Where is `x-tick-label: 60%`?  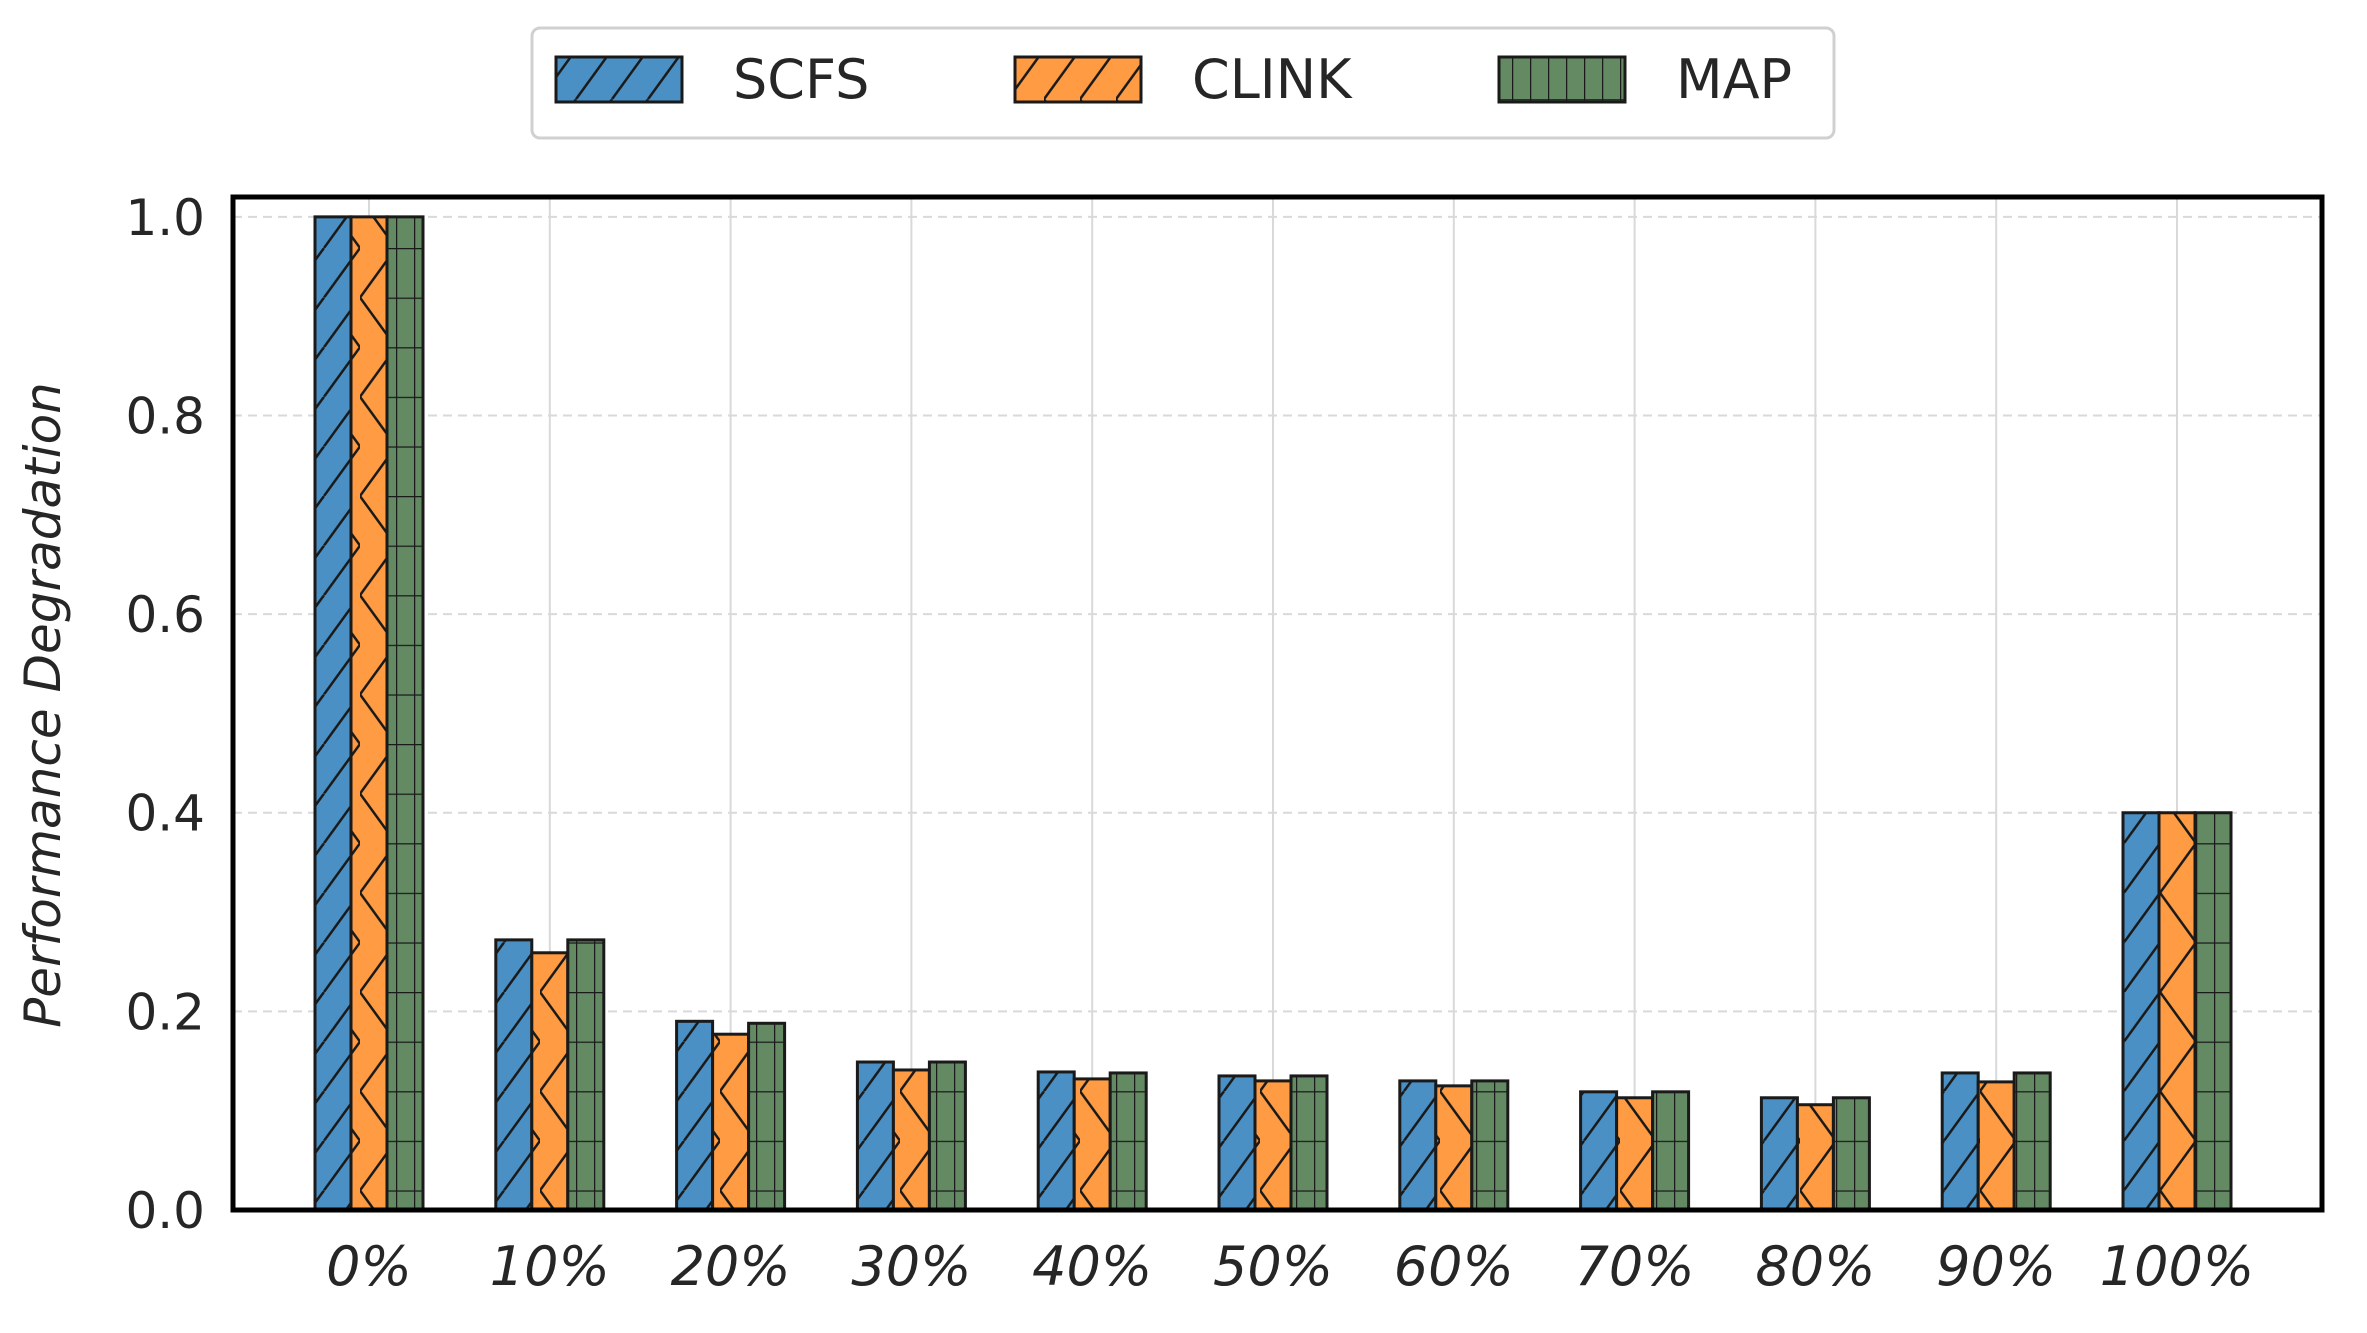
x-tick-label: 60% is located at coordinates (1454, 1266).